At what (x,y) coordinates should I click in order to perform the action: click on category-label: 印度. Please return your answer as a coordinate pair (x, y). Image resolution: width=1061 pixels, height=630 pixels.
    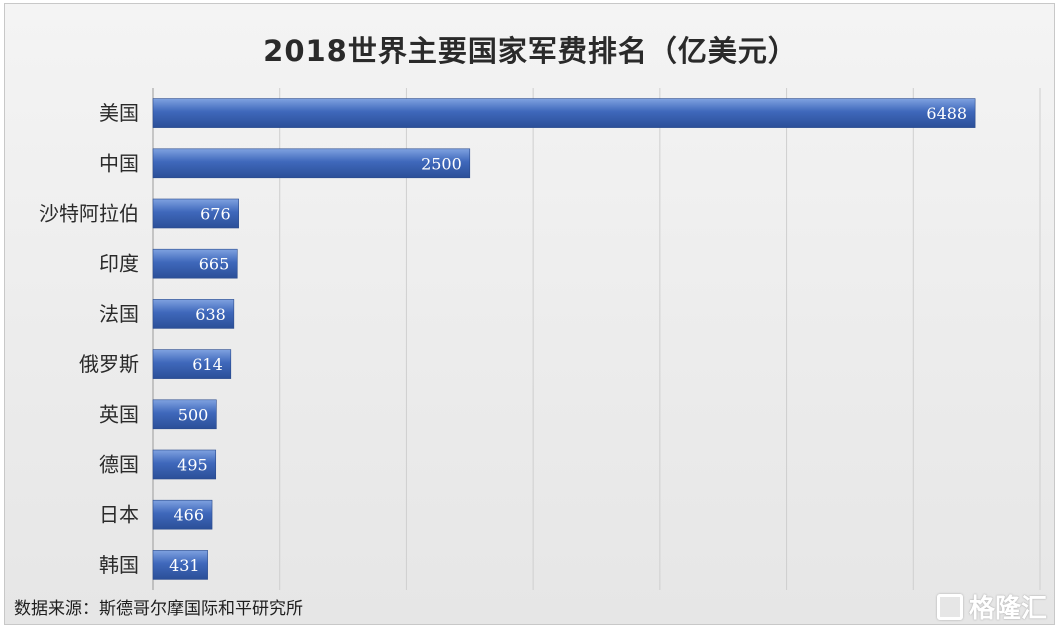
    Looking at the image, I should click on (119, 264).